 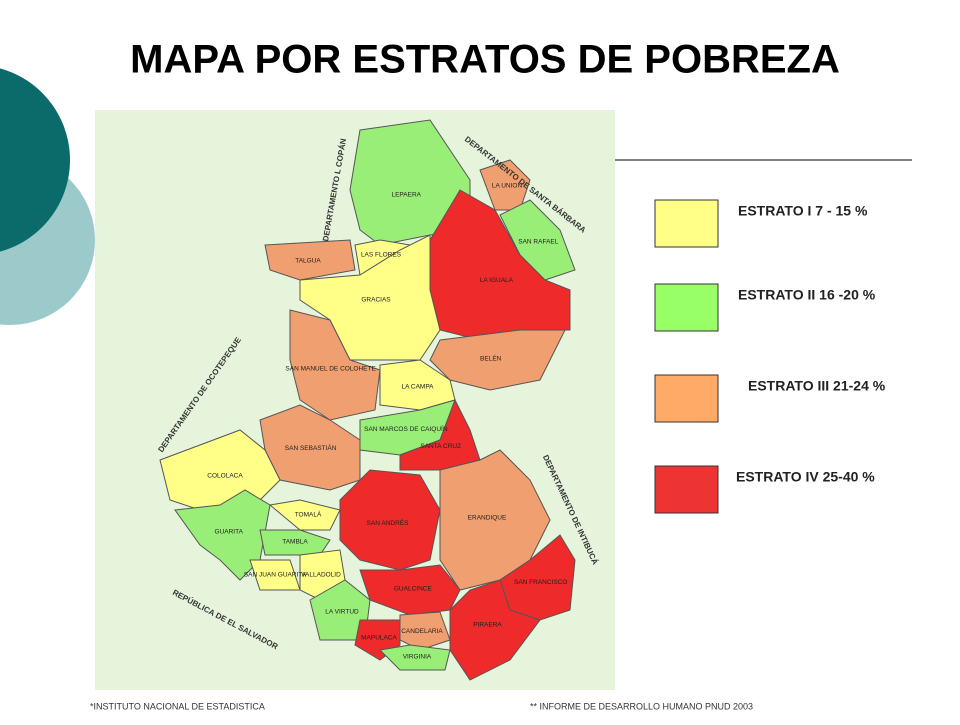 What do you see at coordinates (805, 477) in the screenshot?
I see `legend-label: ESTRATO IV 25-40 %` at bounding box center [805, 477].